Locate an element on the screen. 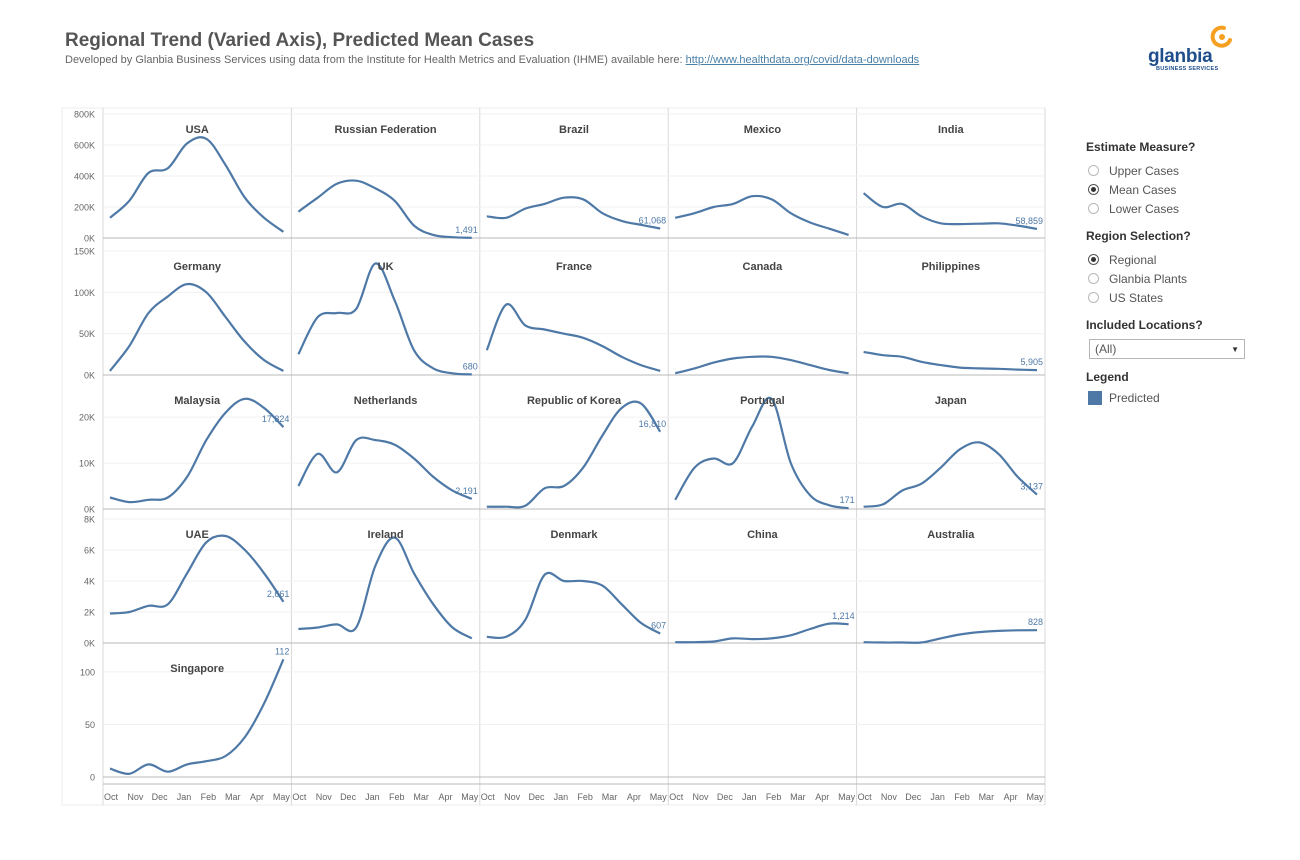  x-tick-label: Mar is located at coordinates (610, 797).